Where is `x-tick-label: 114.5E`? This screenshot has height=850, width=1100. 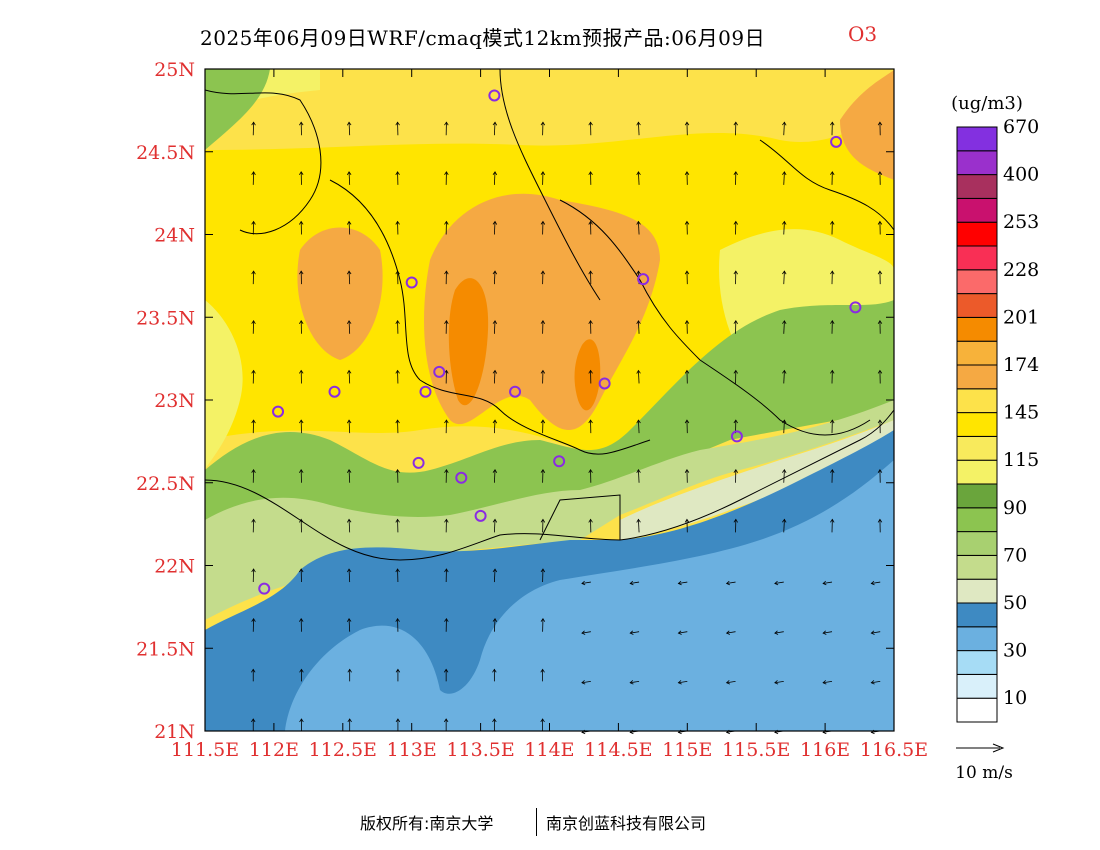
x-tick-label: 114.5E is located at coordinates (618, 750).